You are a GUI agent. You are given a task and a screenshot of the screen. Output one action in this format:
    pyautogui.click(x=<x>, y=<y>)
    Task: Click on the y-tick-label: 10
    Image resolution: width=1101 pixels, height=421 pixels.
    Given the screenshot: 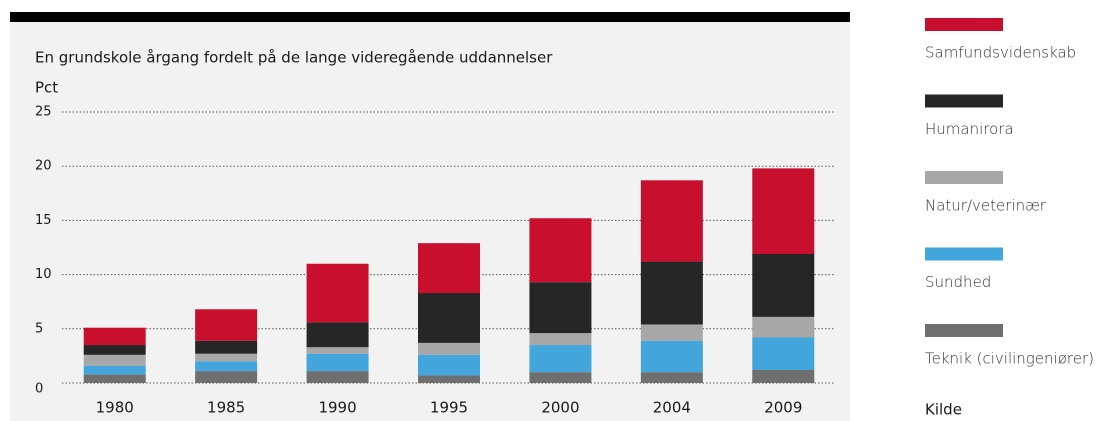 What is the action you would take?
    pyautogui.click(x=43, y=274)
    